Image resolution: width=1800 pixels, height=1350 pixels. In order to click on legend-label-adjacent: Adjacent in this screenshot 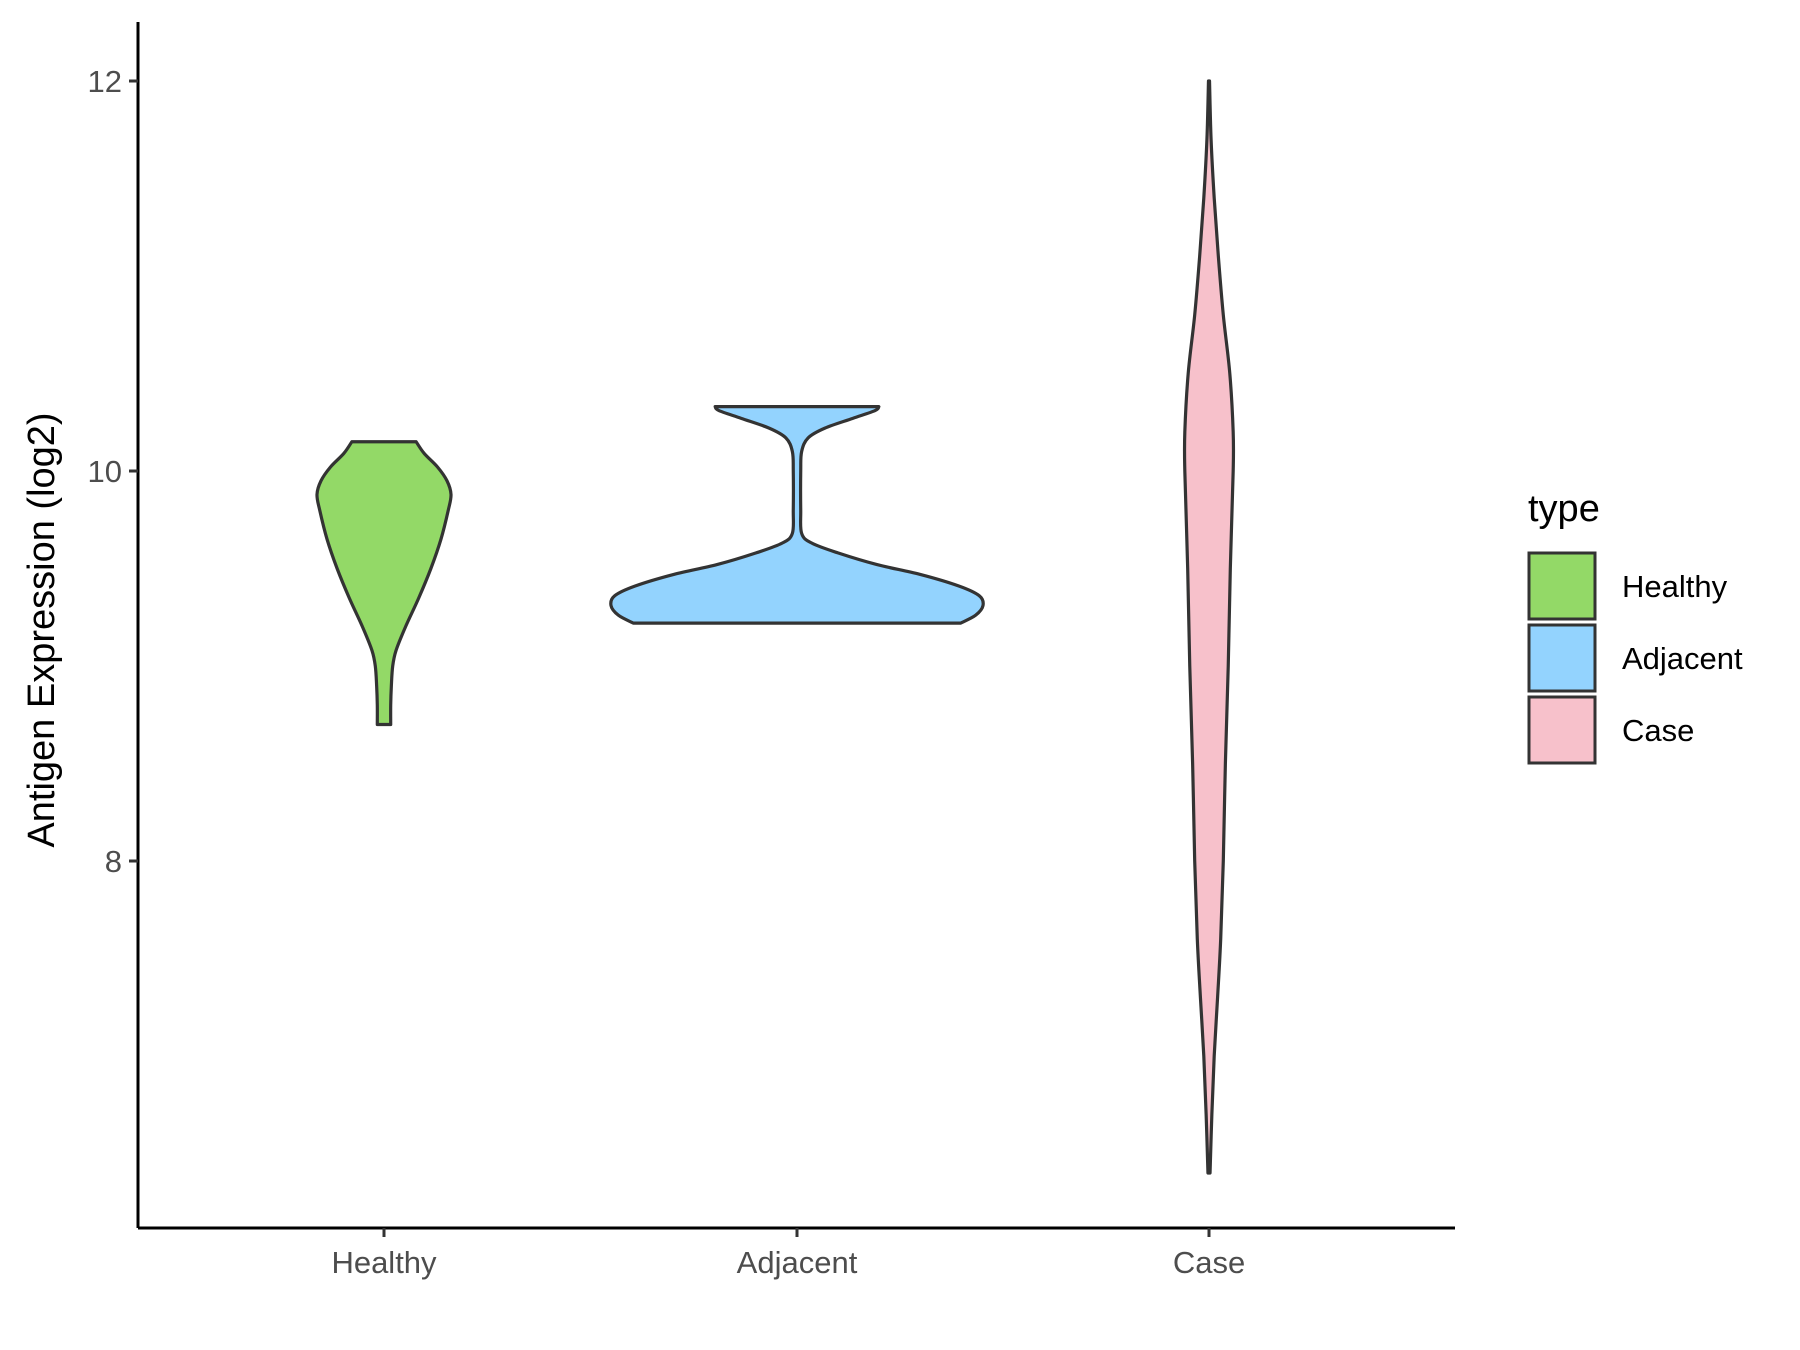, I will do `click(1682, 658)`.